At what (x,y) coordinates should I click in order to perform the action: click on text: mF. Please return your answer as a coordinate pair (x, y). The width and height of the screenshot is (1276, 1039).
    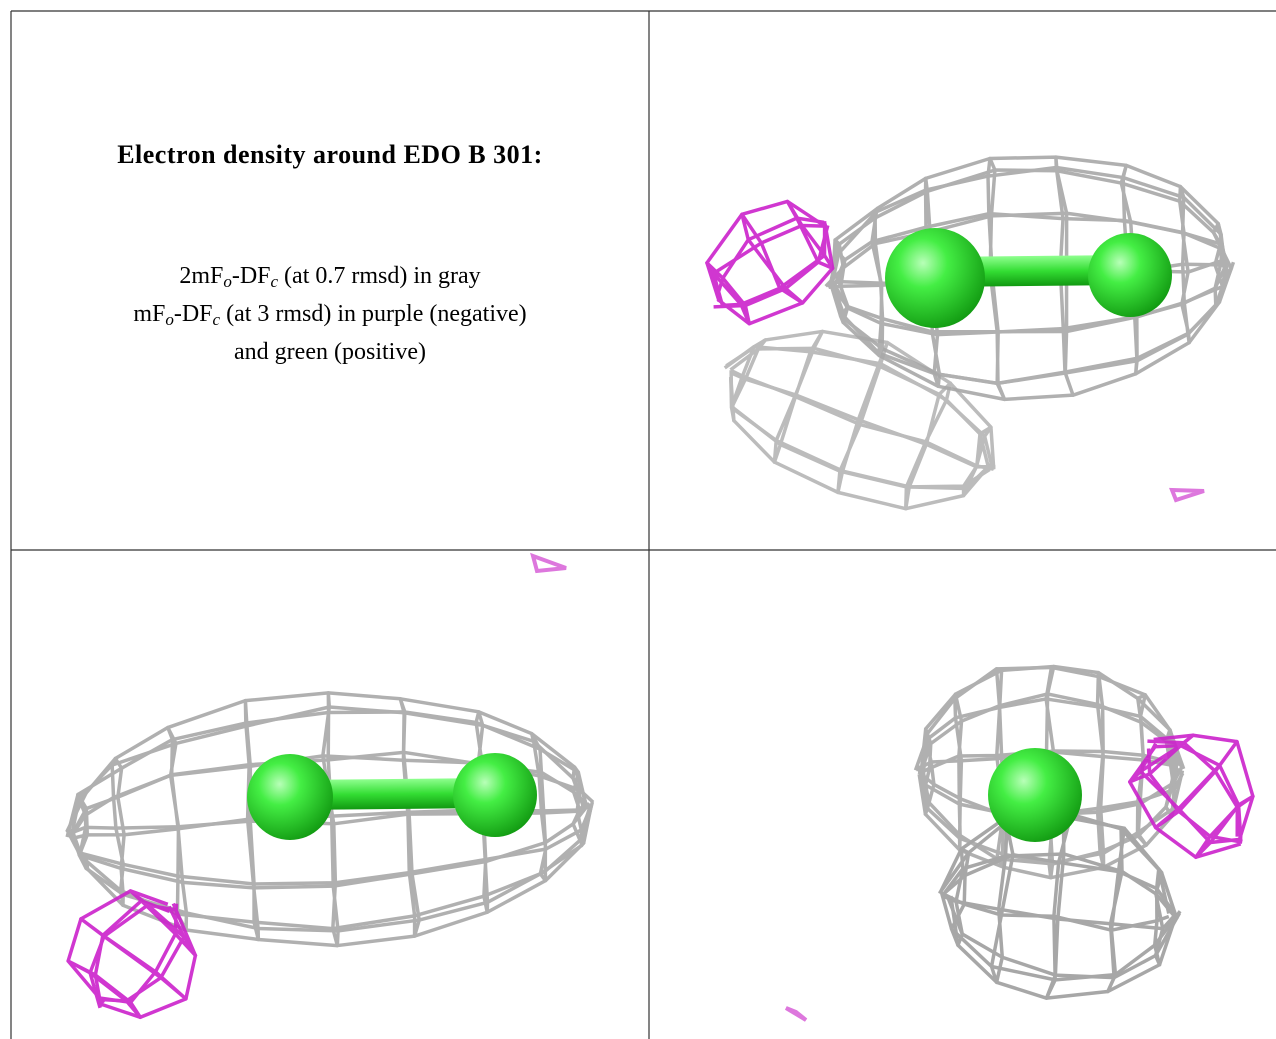
    Looking at the image, I should click on (149, 314).